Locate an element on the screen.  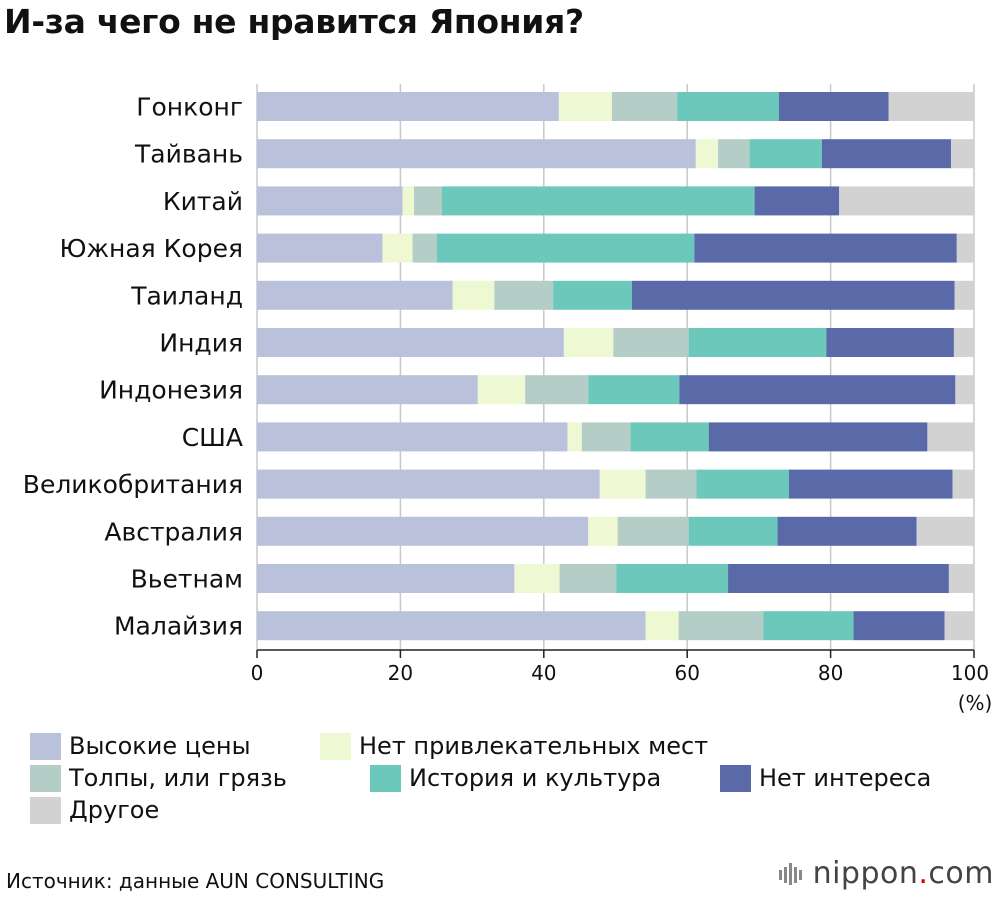
legend-item: Нет привлекательных мест is located at coordinates (514, 746).